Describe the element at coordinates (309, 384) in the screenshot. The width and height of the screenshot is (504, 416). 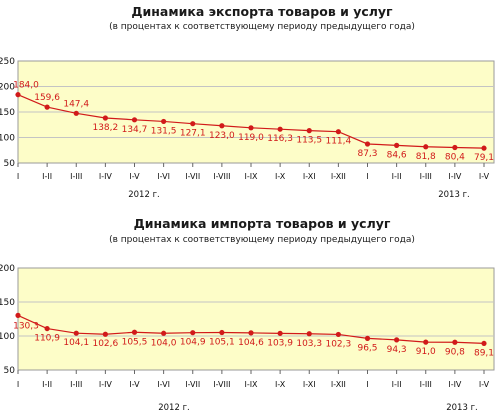
I see `import-x-tick-label: I-XI` at that location.